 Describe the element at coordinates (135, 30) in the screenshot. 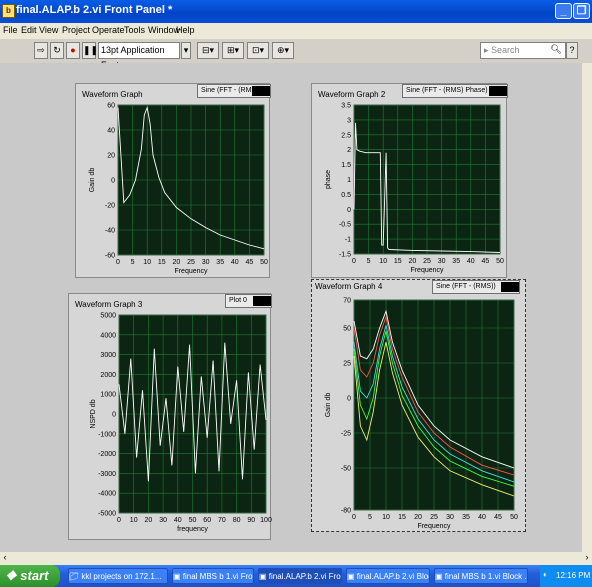

I see `menu-tools: Tools` at that location.